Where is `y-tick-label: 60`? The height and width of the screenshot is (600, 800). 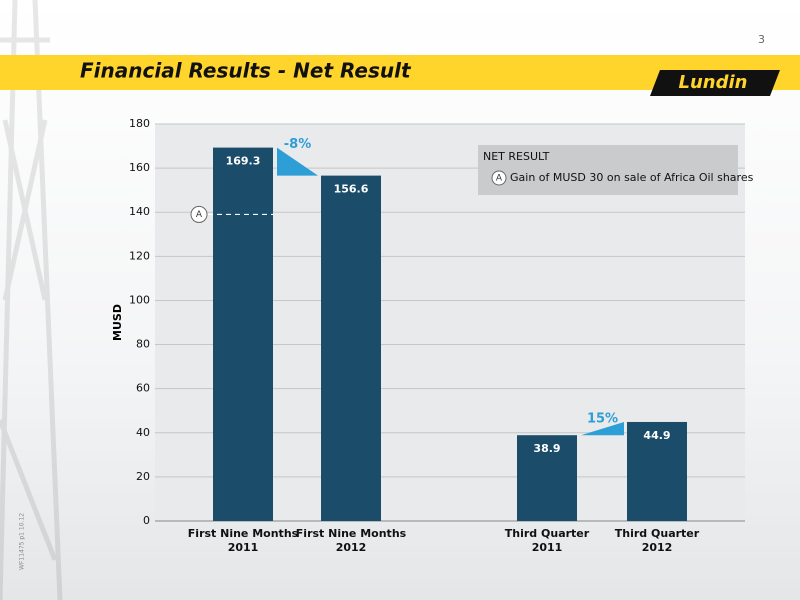 y-tick-label: 60 is located at coordinates (143, 388).